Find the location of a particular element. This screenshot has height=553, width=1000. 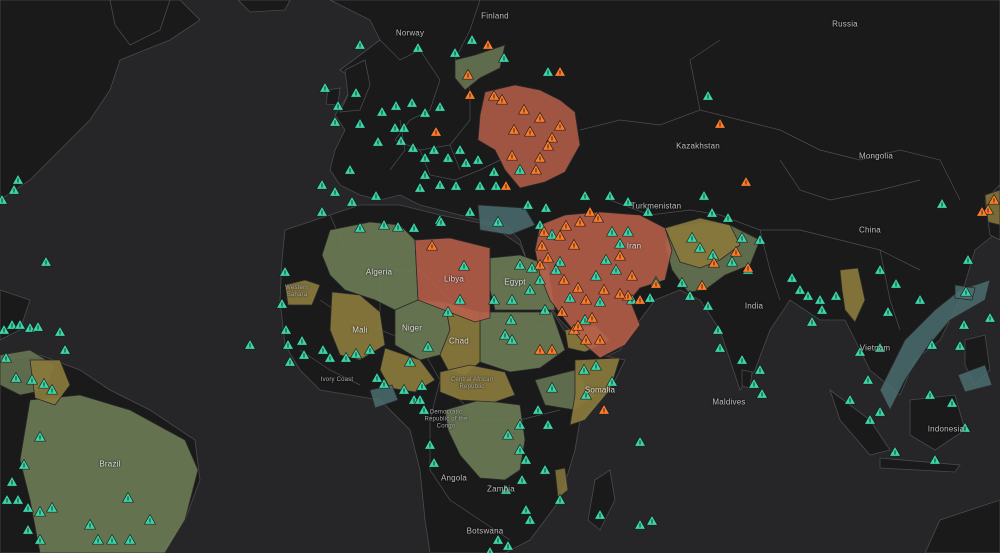

region-western-sahara is located at coordinates (302, 292).